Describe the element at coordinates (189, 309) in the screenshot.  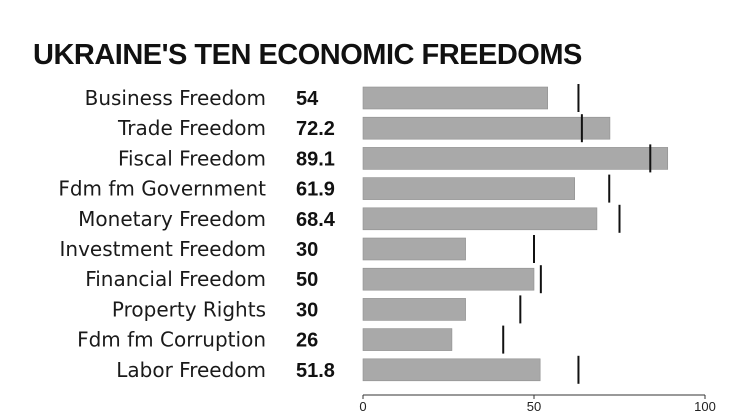
I see `category-label: Property Rights` at that location.